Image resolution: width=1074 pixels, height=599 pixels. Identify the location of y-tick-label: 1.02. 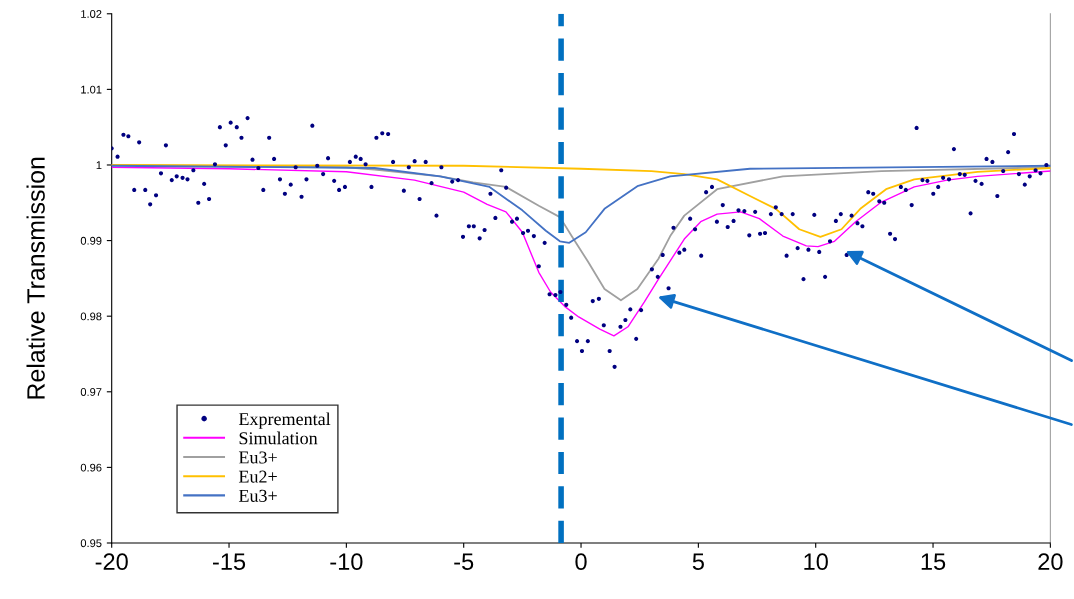
(91, 14).